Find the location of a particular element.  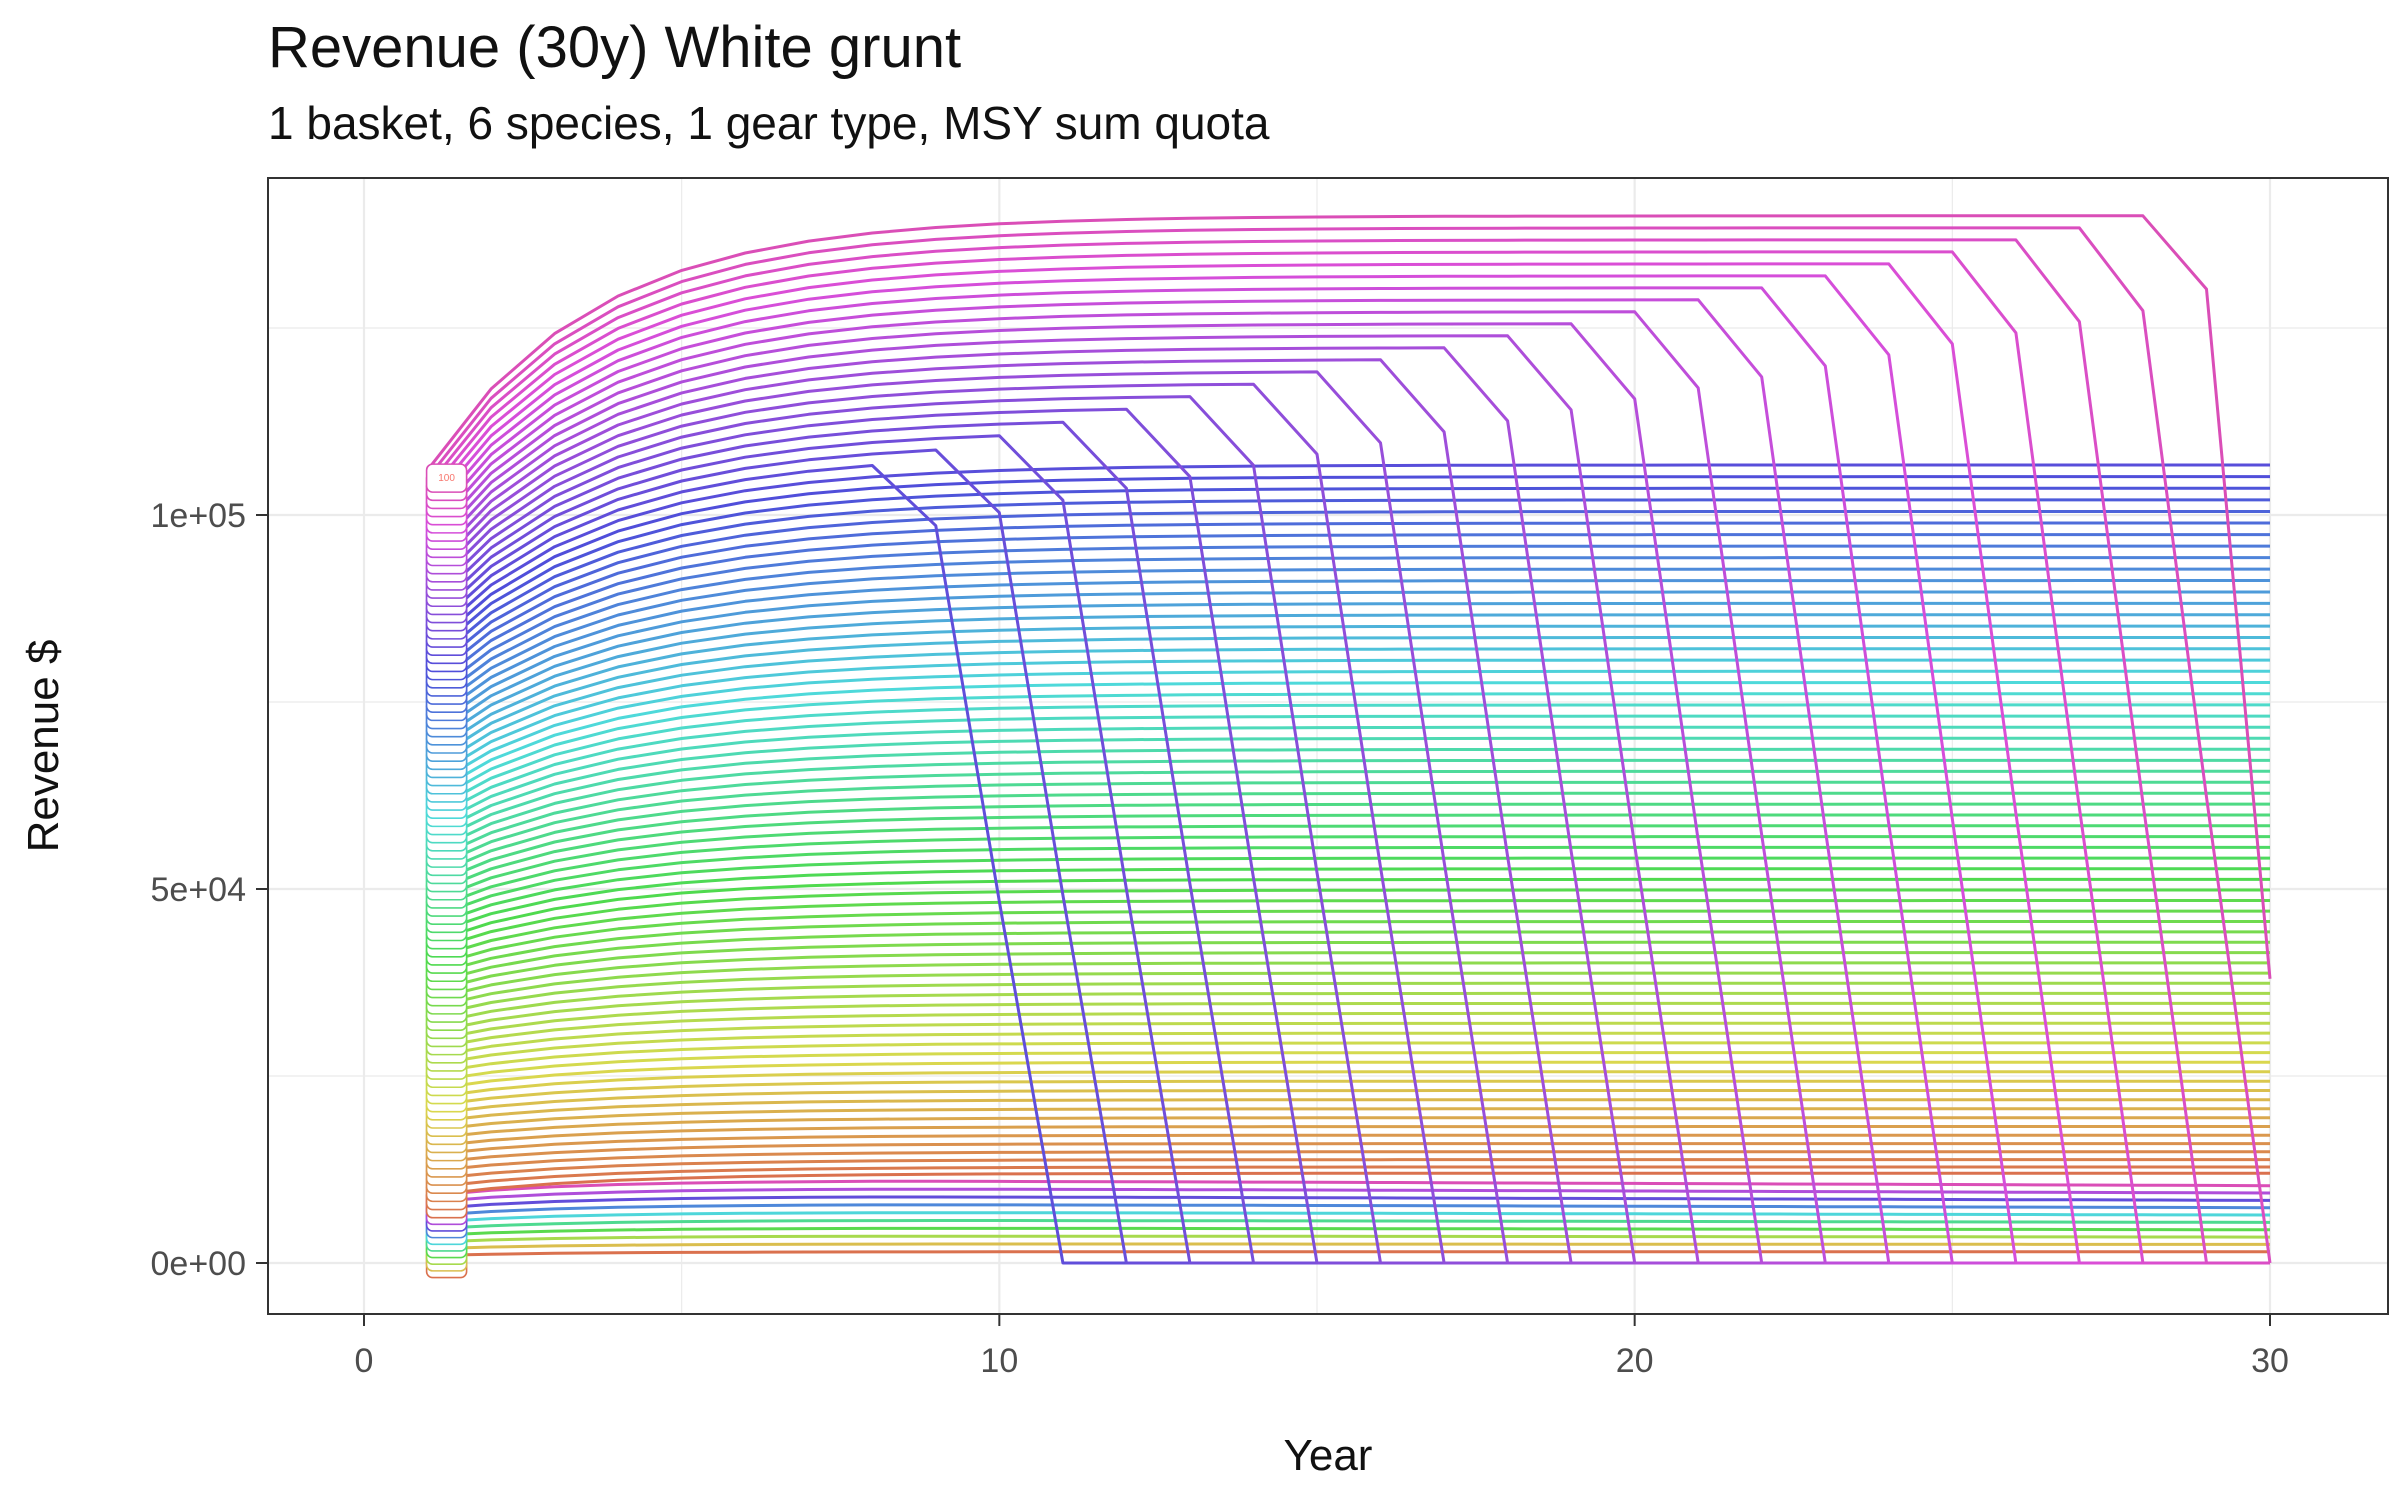

x-axis-title: Year is located at coordinates (1328, 1455).